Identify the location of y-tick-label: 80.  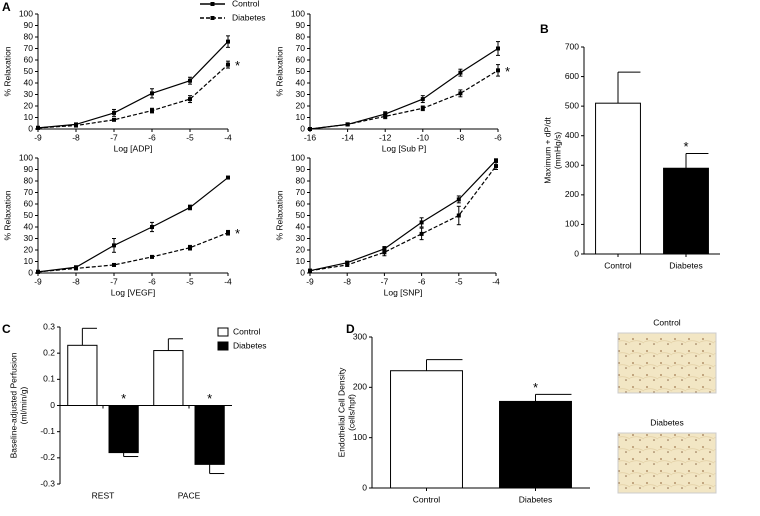
(29, 180).